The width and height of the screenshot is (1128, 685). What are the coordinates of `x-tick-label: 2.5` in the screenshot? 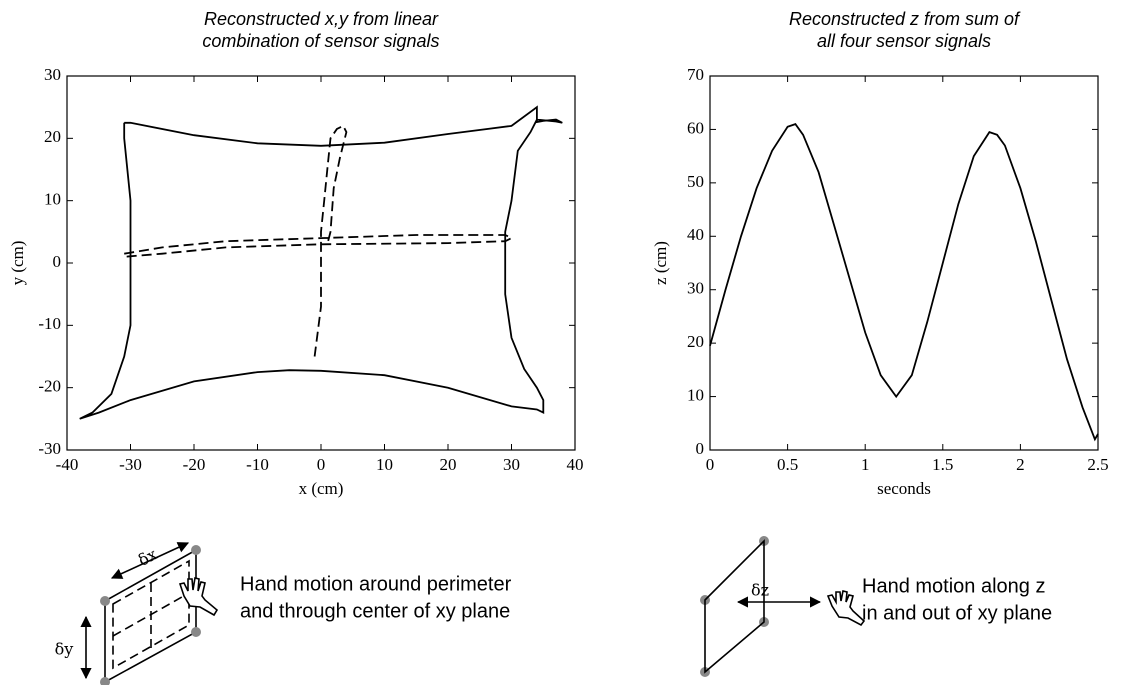 It's located at (1097, 464).